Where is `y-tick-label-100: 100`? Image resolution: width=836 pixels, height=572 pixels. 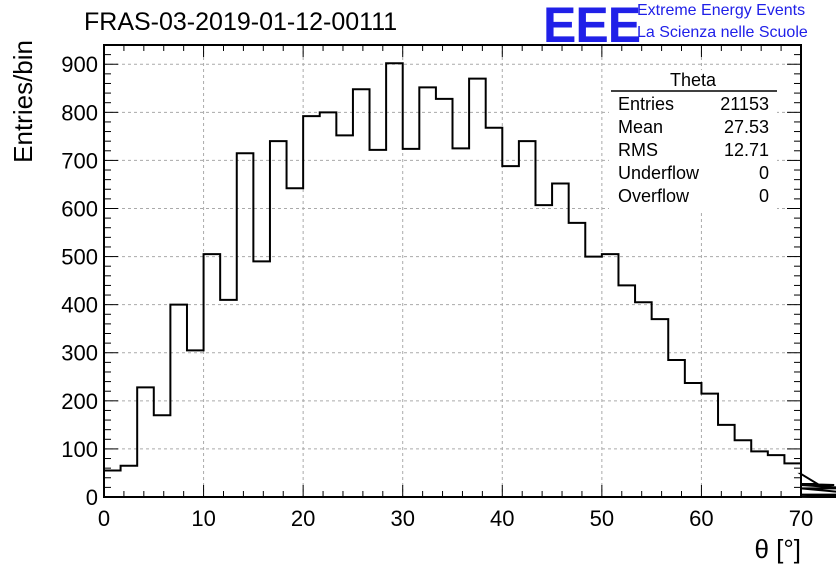
y-tick-label-100: 100 is located at coordinates (79, 449).